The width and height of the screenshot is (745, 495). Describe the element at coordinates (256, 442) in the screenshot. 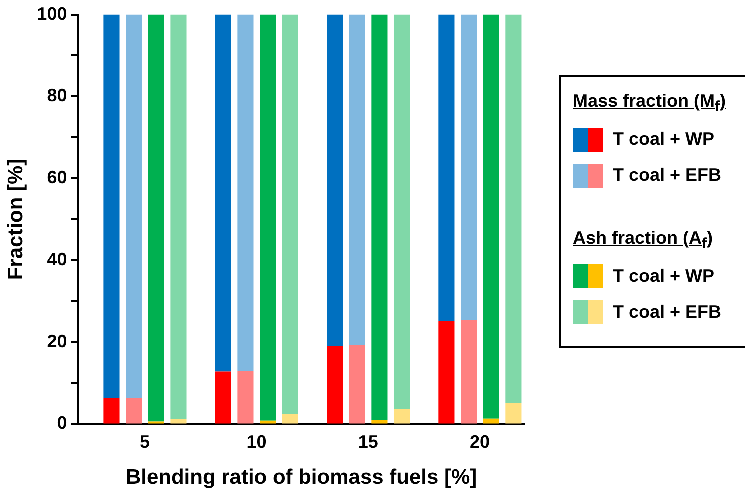

I see `x-tick-label: 10` at that location.